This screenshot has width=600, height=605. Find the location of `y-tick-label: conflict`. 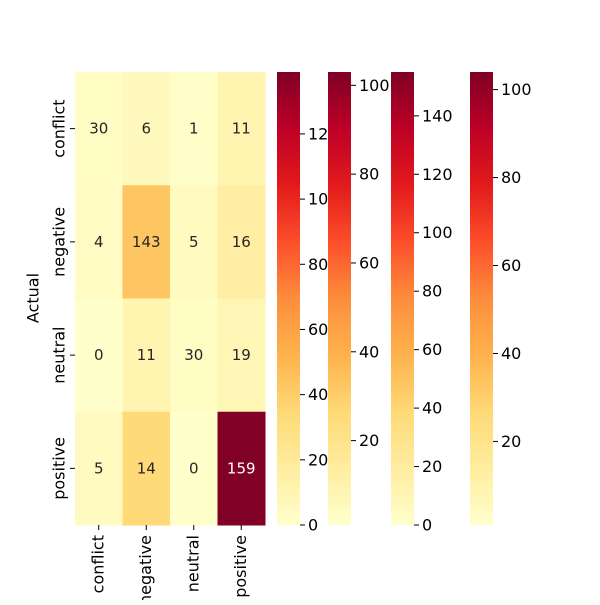

y-tick-label: conflict is located at coordinates (59, 128).